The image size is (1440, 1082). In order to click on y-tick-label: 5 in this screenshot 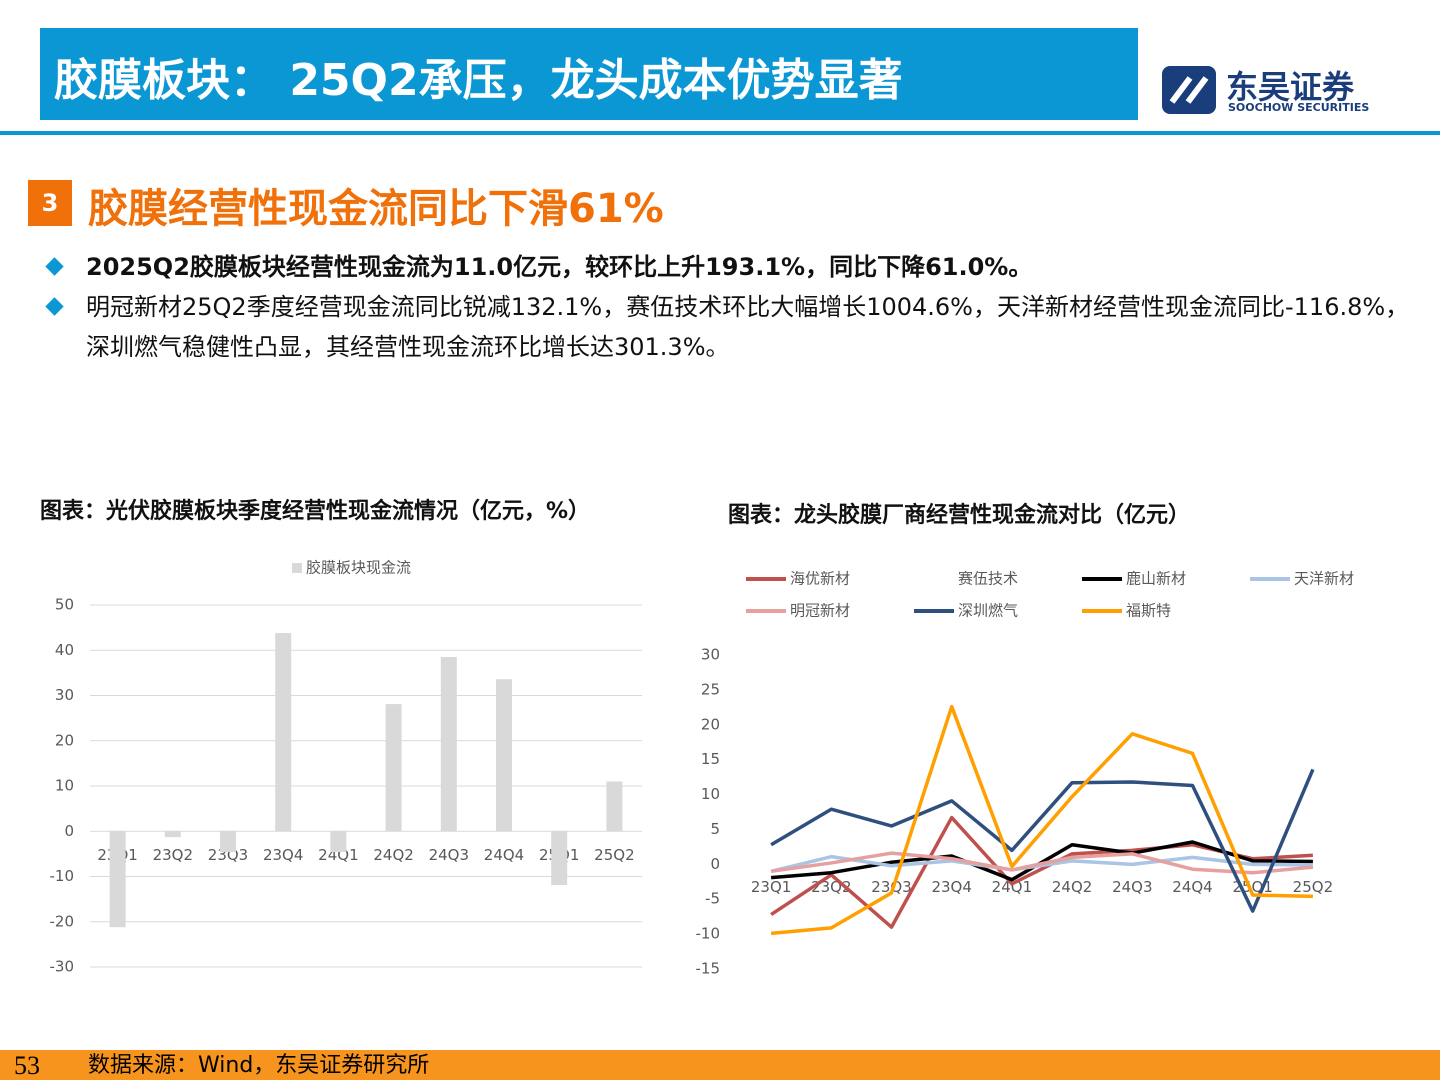, I will do `click(715, 829)`.